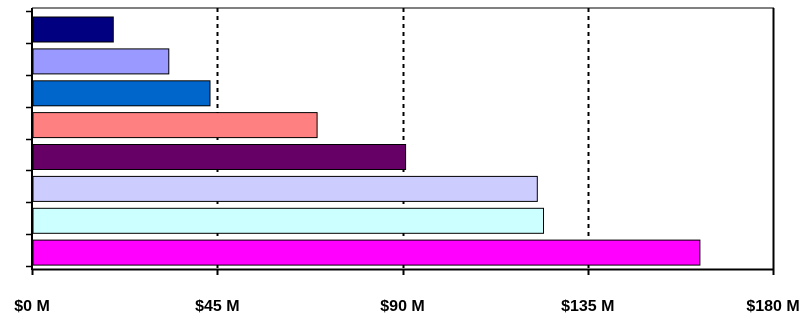  I want to click on x-tick-labels: $0 M $45 M $90 M $135 M $180 M, so click(406, 306).